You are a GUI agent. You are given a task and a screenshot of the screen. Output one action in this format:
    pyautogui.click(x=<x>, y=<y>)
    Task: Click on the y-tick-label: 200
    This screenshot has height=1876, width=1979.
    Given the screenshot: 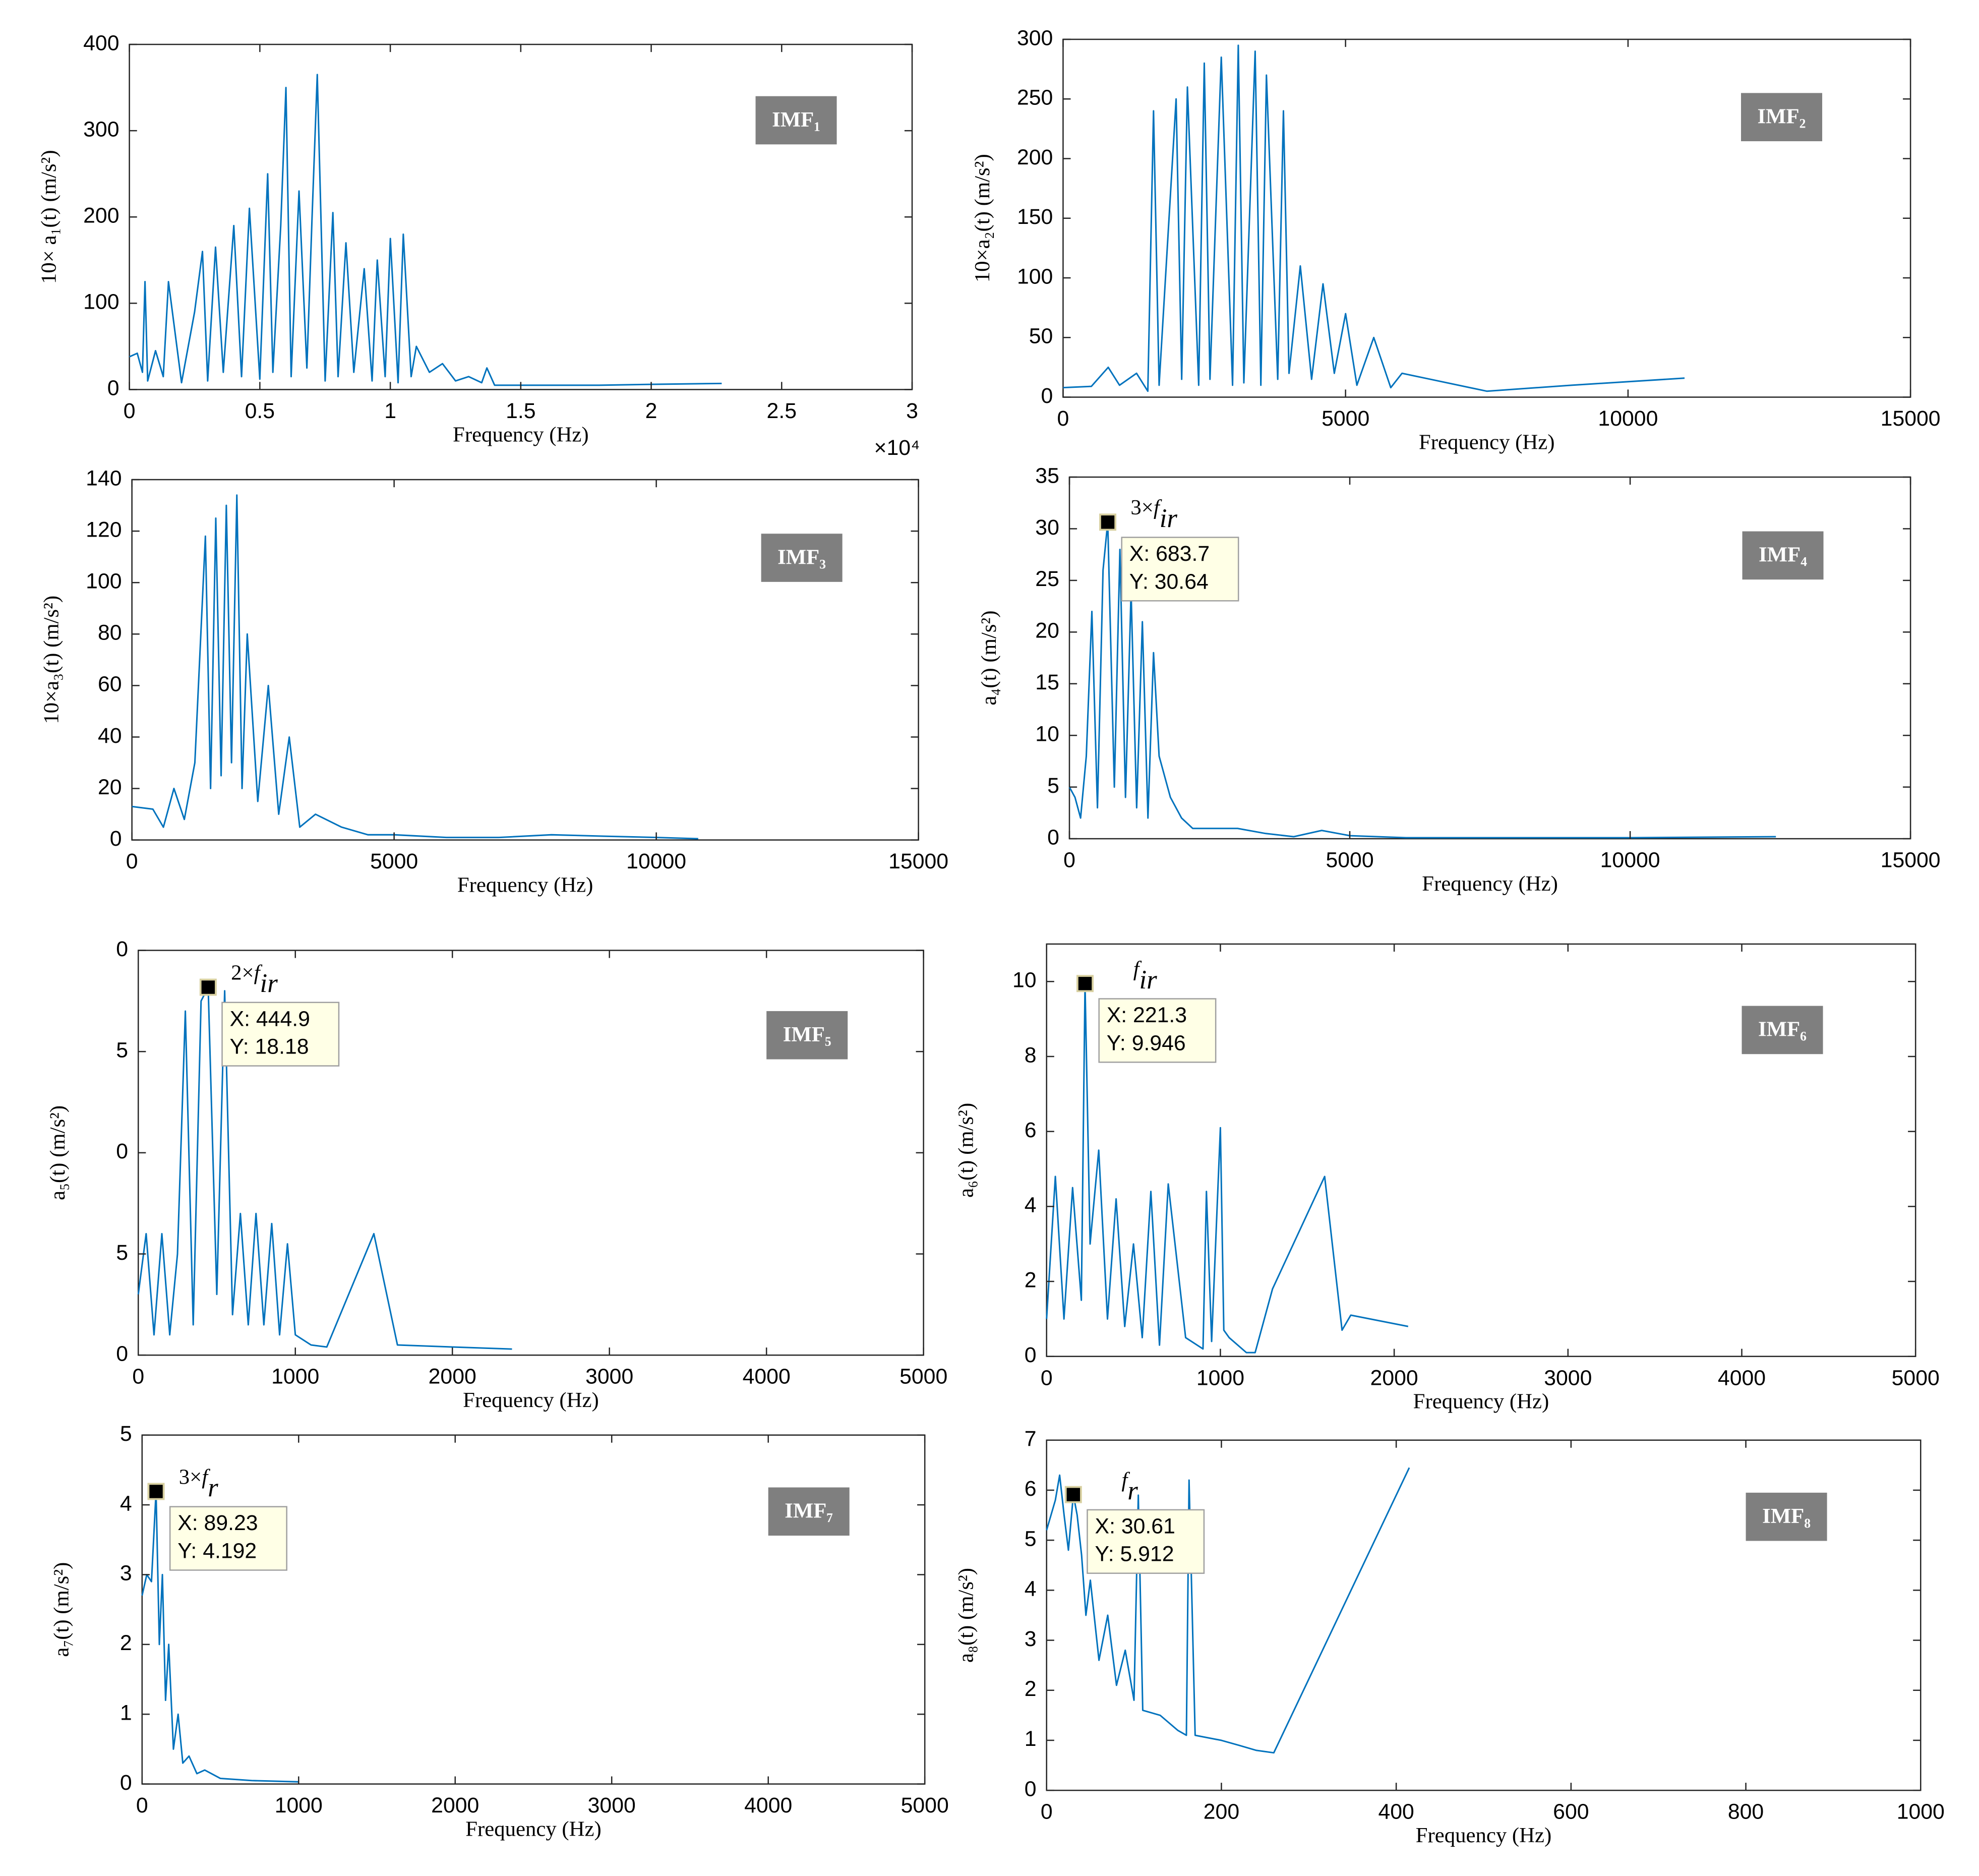 What is the action you would take?
    pyautogui.click(x=1035, y=157)
    